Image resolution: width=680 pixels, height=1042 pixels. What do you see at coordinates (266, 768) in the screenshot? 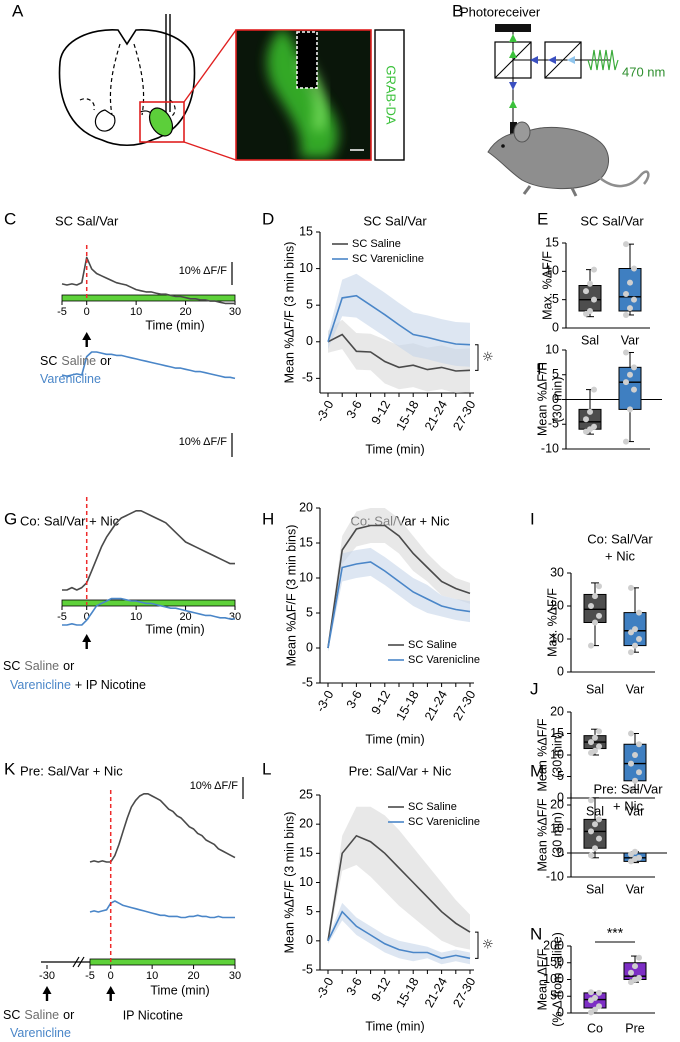
I see `panel-label: L` at bounding box center [266, 768].